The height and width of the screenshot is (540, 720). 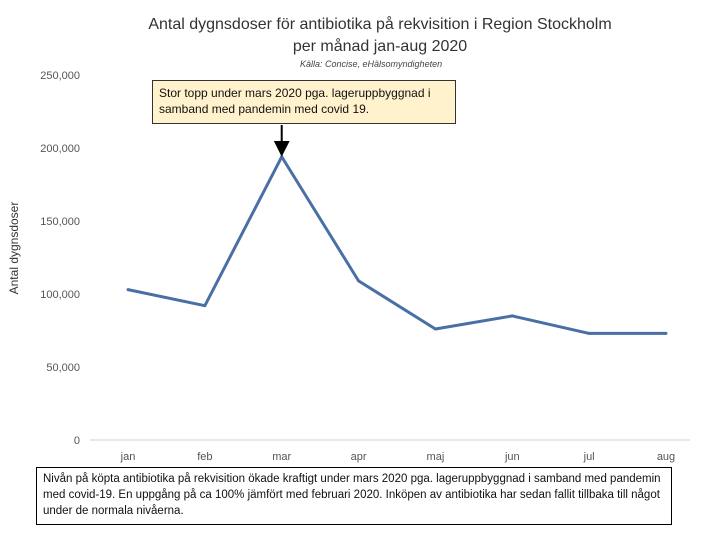 I want to click on x-tick-labels: jan feb mar apr maj jun jul aug, so click(x=398, y=457).